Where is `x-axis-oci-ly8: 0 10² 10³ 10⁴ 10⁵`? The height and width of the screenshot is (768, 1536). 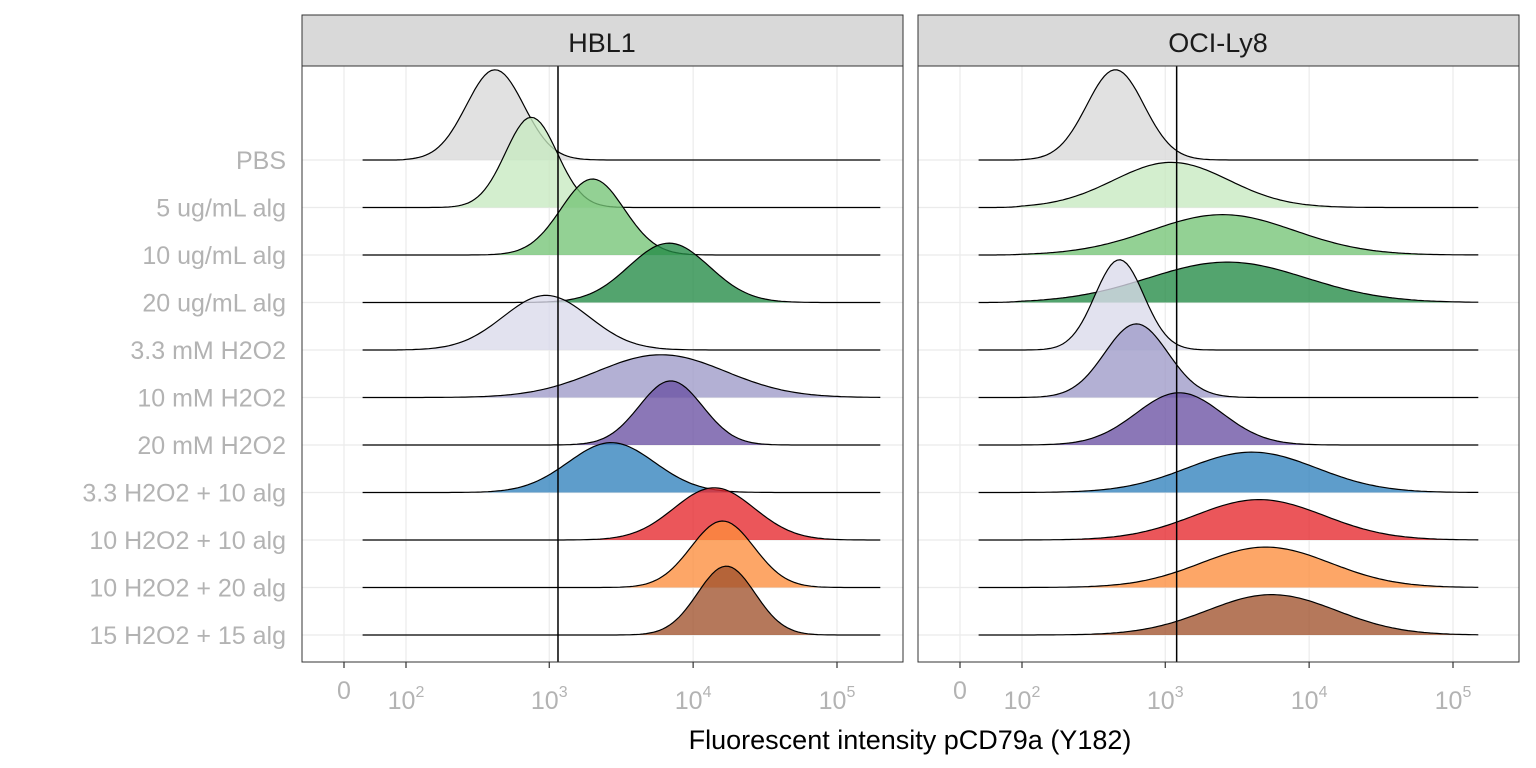
x-axis-oci-ly8: 0 10² 10³ 10⁴ 10⁵ is located at coordinates (1212, 688).